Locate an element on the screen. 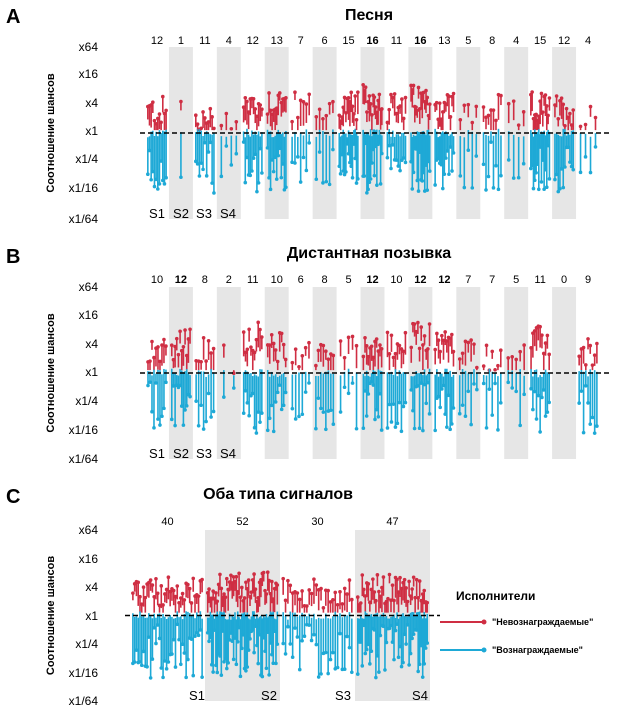 Image resolution: width=620 pixels, height=713 pixels. sample-count: 7 is located at coordinates (492, 280).